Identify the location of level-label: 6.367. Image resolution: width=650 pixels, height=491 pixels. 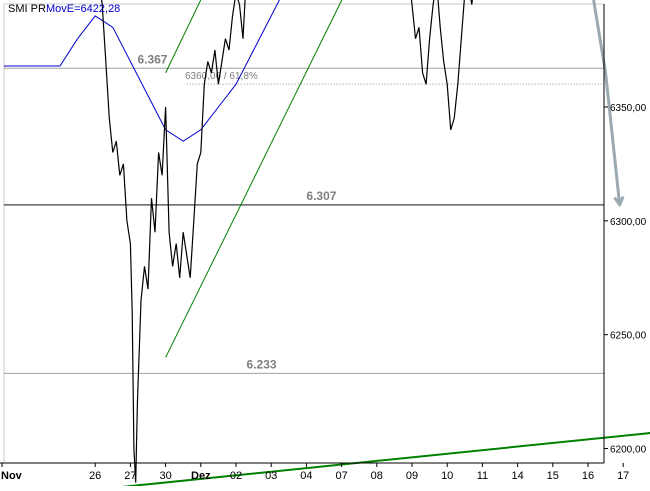
(152, 59).